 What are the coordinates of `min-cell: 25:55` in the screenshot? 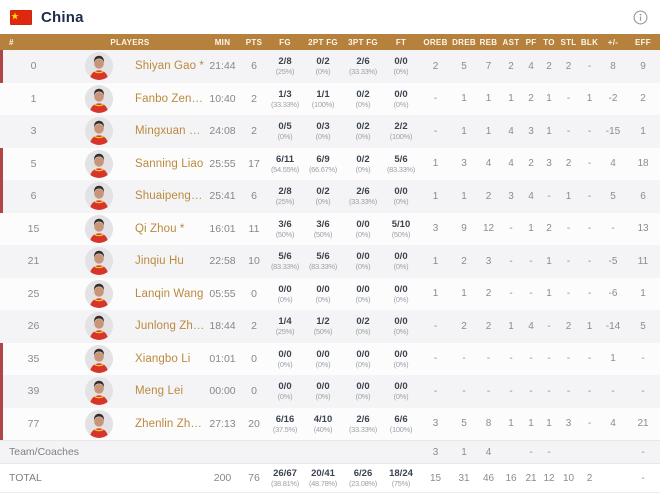 It's located at (222, 163).